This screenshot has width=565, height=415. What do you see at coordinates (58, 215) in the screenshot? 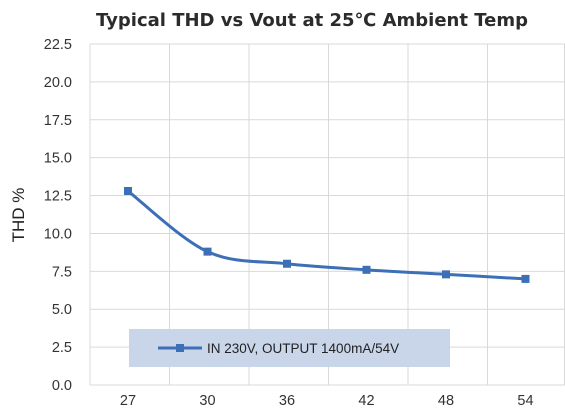
I see `y-tick-labels: 0.0 2.5 5.0 7.5 10.0 12.5 15.0 17.5 20.0 22.5` at bounding box center [58, 215].